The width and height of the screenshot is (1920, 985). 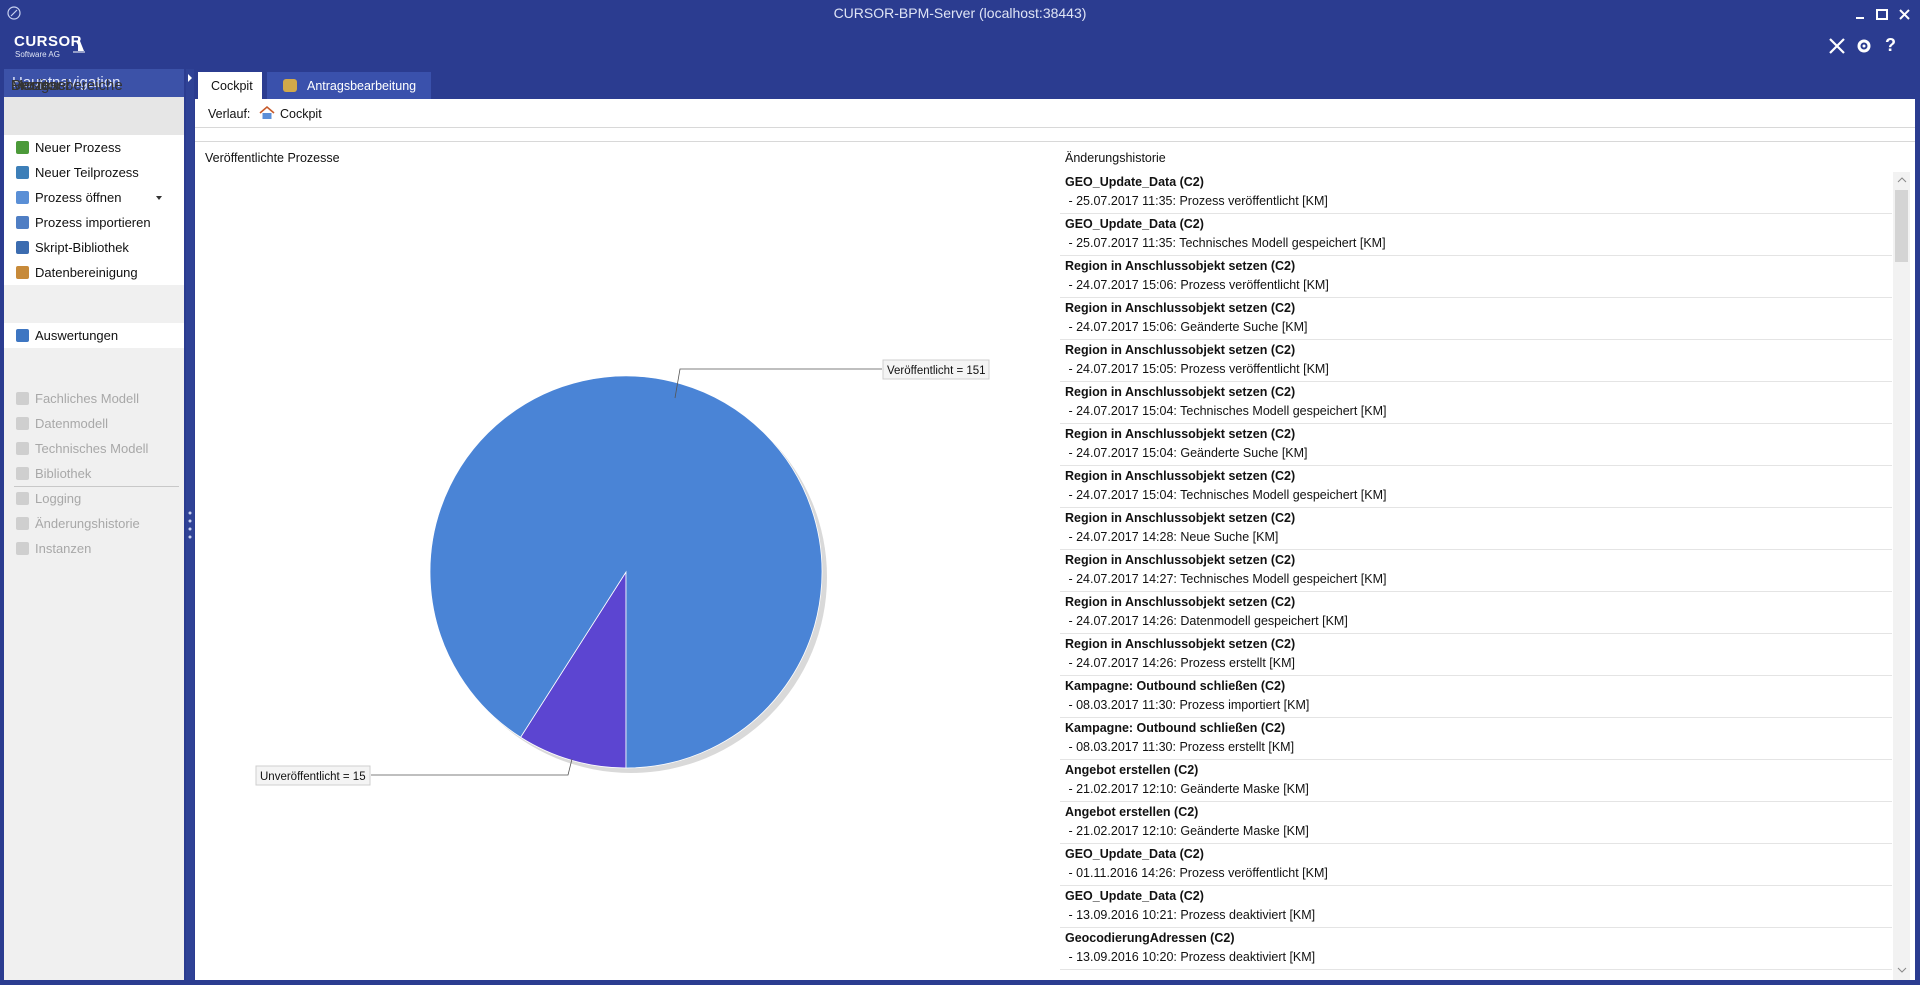 What do you see at coordinates (48, 41) in the screenshot?
I see `logo-name: CURSOR` at bounding box center [48, 41].